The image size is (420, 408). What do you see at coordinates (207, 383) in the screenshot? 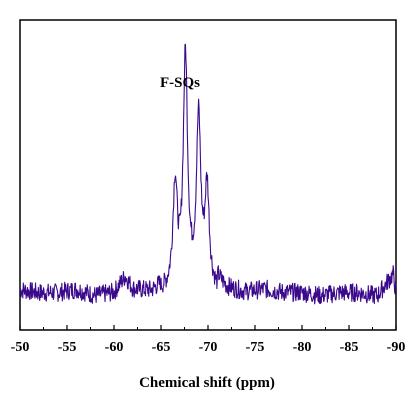
I see `x-axis-title: Chemical shift (ppm)` at bounding box center [207, 383].